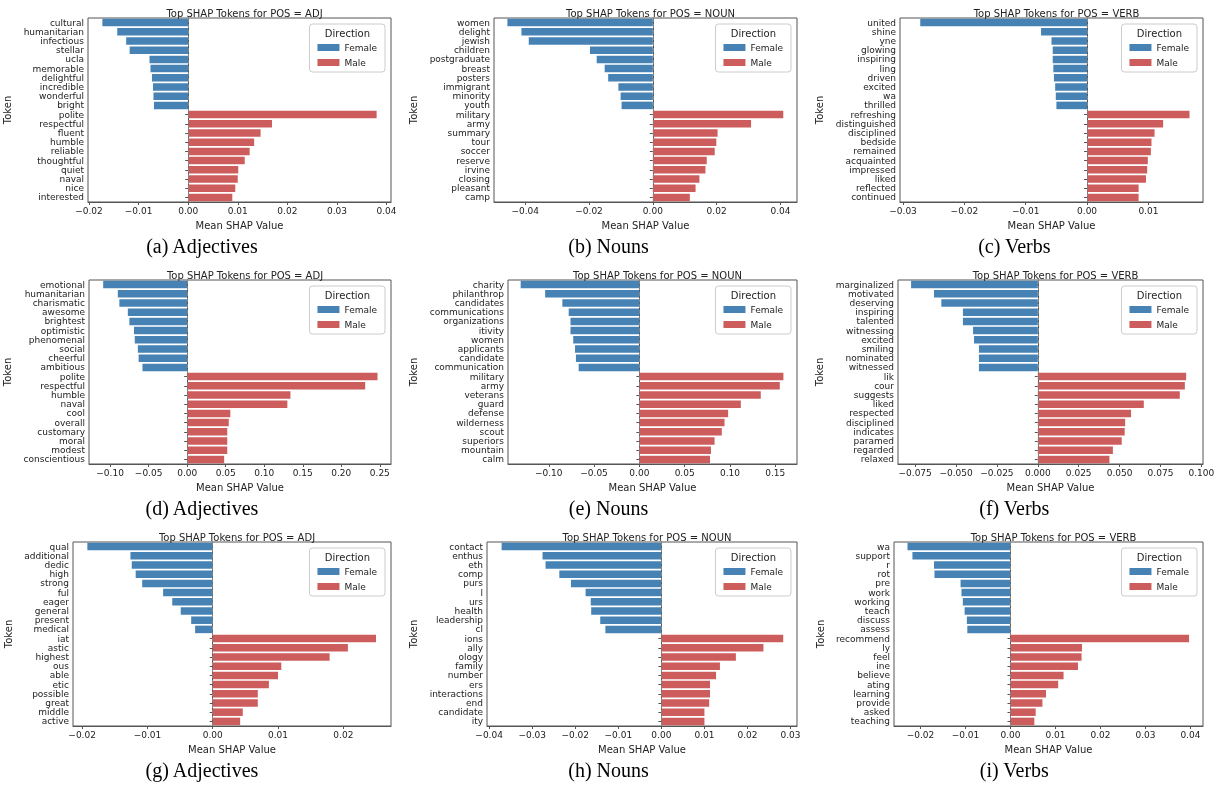 This screenshot has height=787, width=1217. I want to click on y-tick-label: polite, so click(72, 376).